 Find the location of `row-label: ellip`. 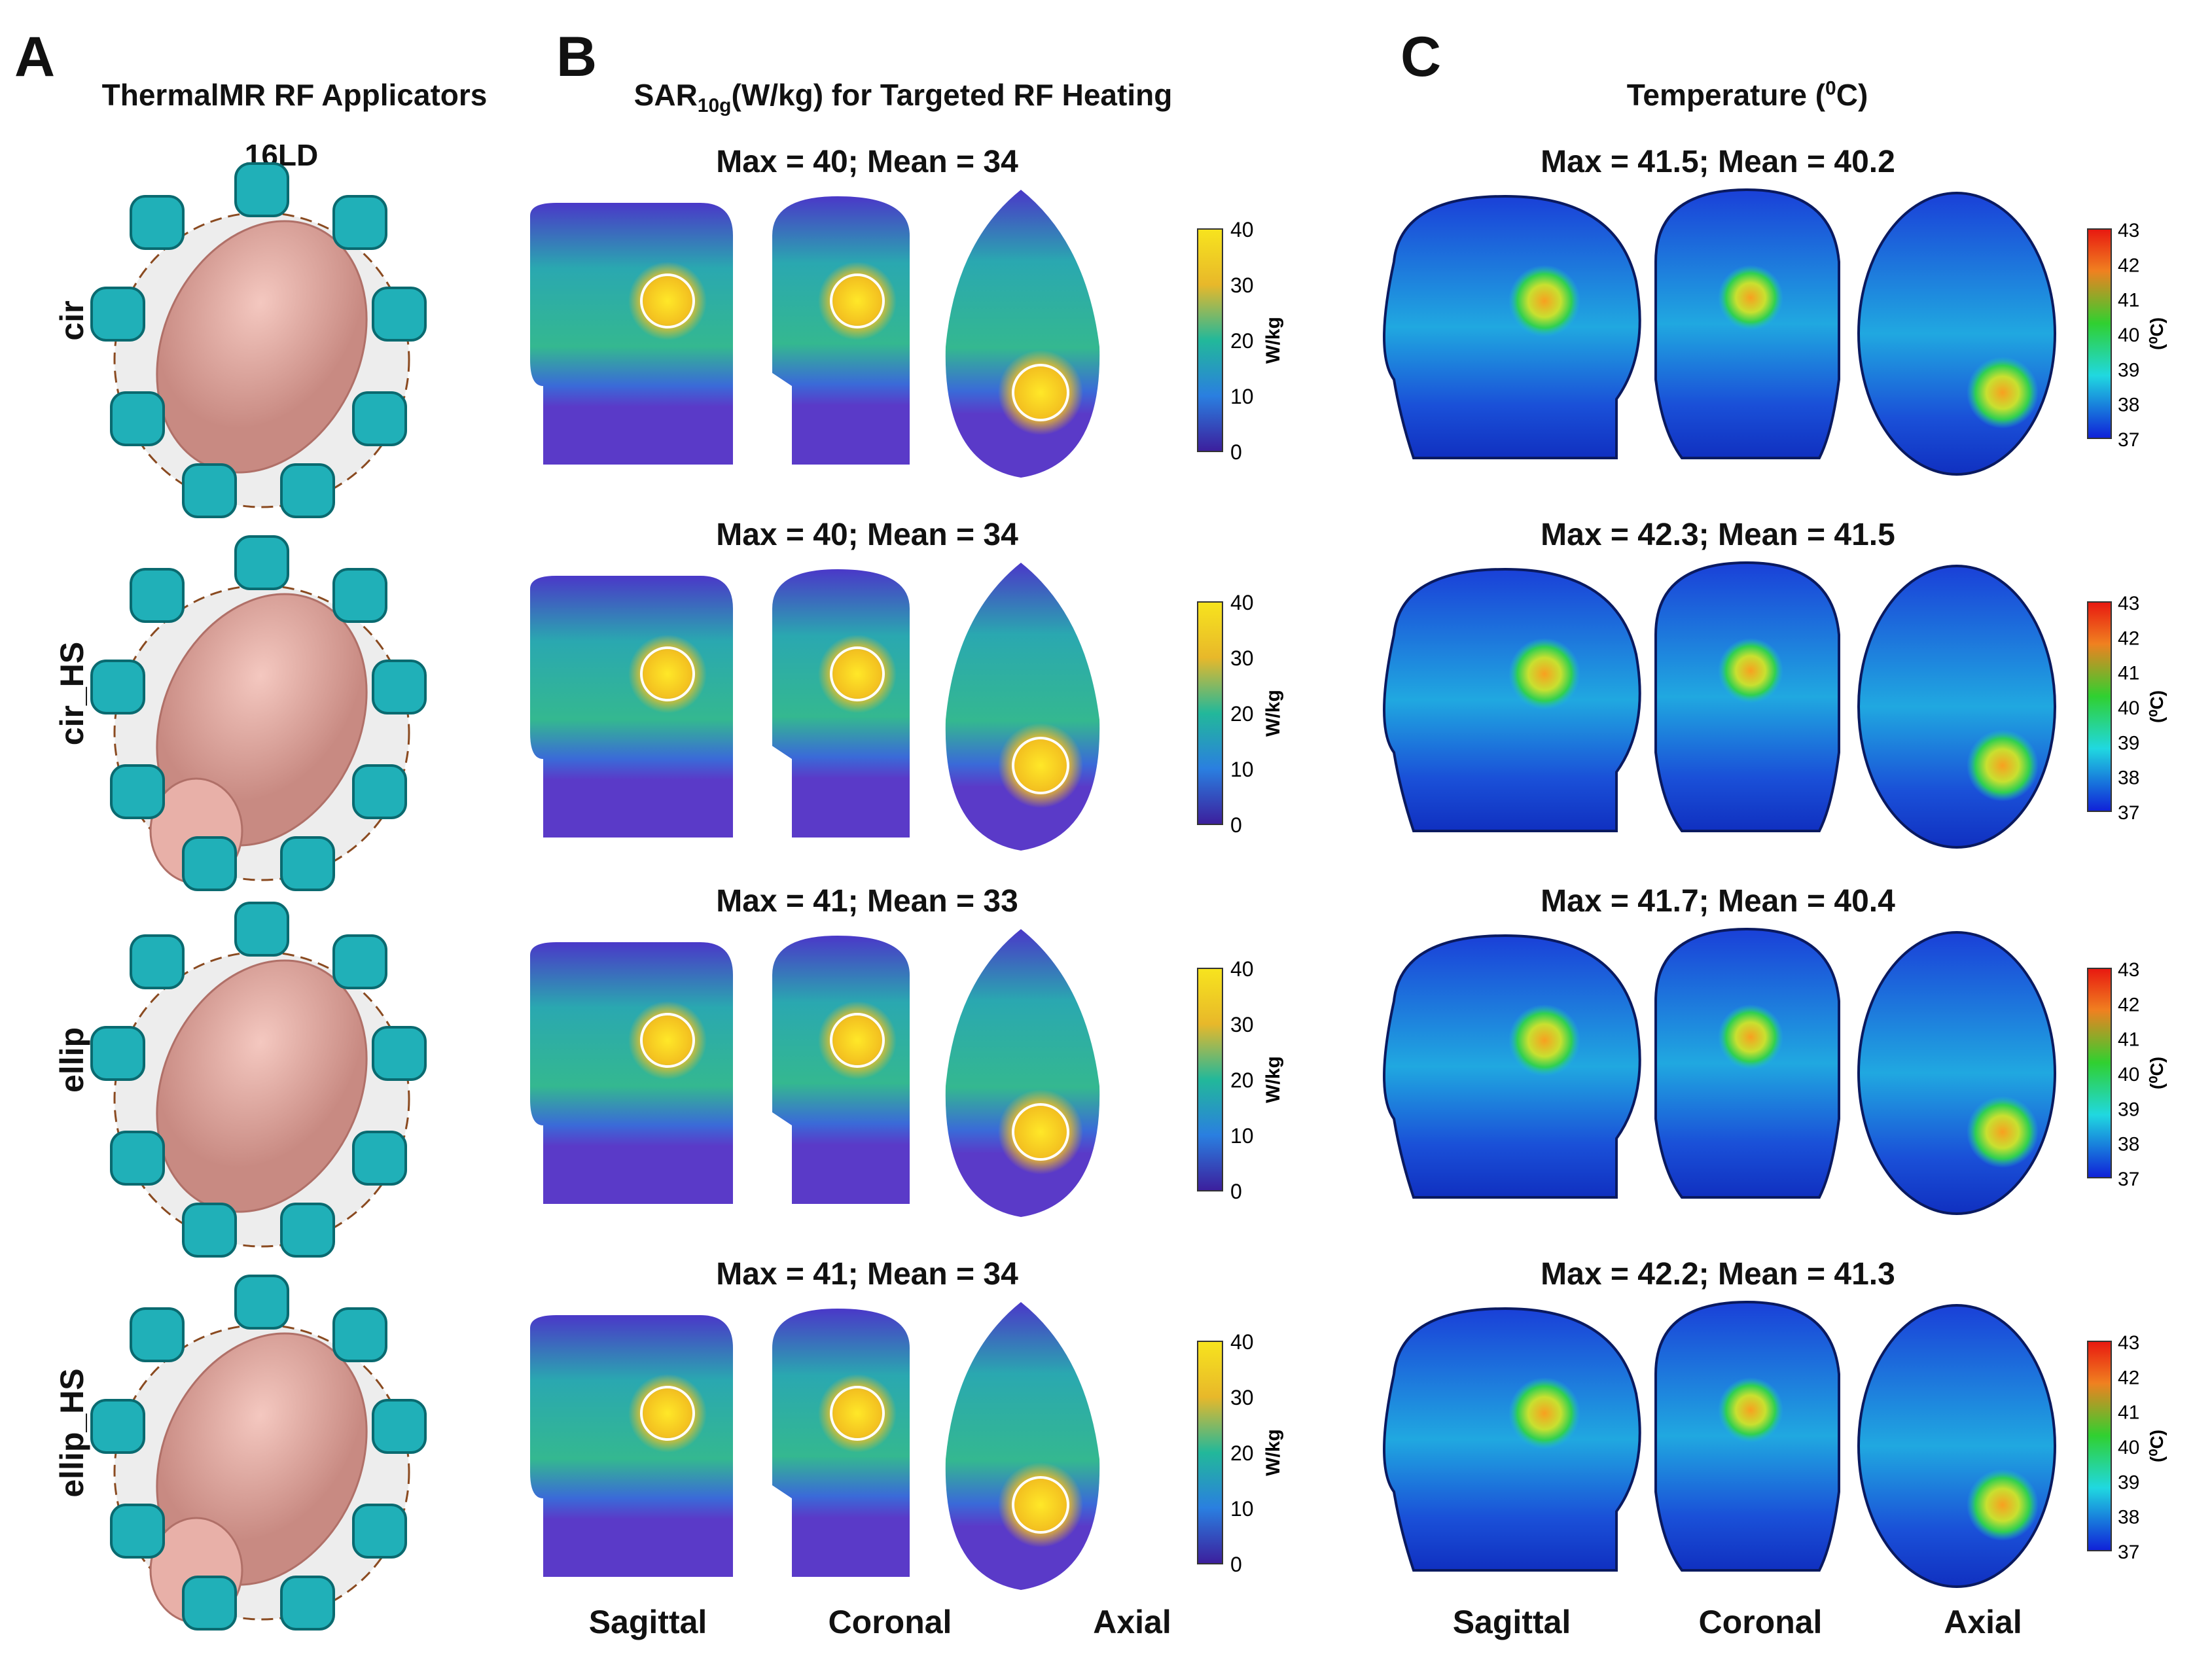

row-label: ellip is located at coordinates (72, 1060).